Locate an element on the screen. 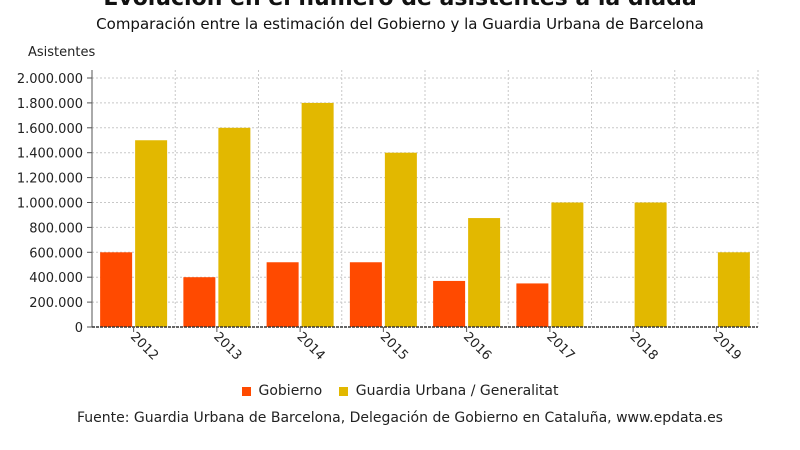 The height and width of the screenshot is (450, 800). legend-label-guardia: Guardia Urbana / Generalitat is located at coordinates (457, 391).